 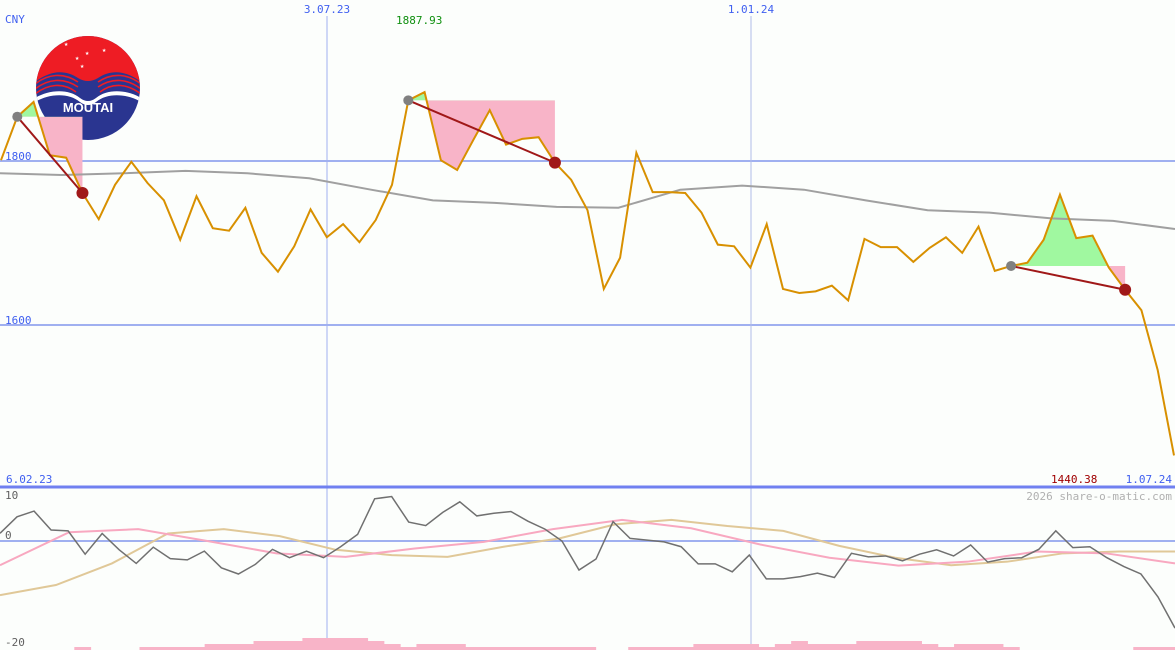 I want to click on x-tick-label: 1.01.24, so click(x=751, y=9).